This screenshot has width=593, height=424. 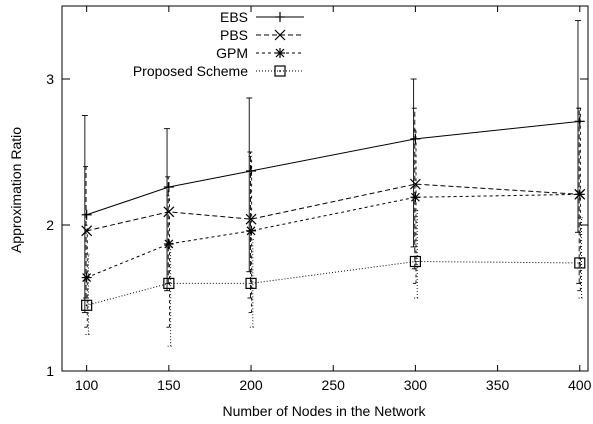 What do you see at coordinates (87, 385) in the screenshot?
I see `x-tick-label: 100` at bounding box center [87, 385].